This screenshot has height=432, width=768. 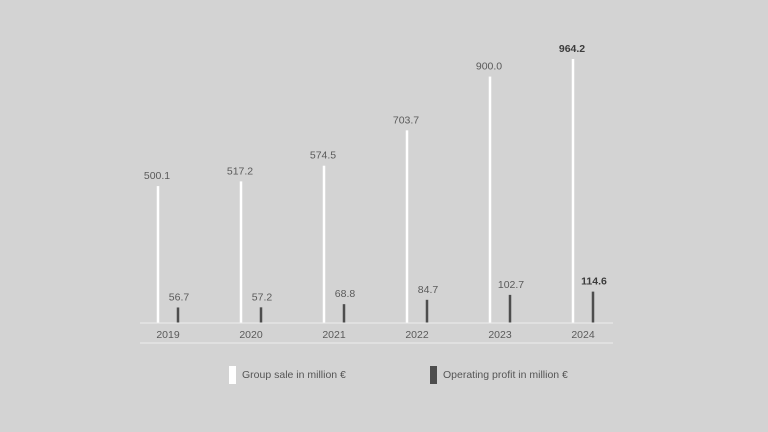 What do you see at coordinates (573, 191) in the screenshot?
I see `sales-bar-2024` at bounding box center [573, 191].